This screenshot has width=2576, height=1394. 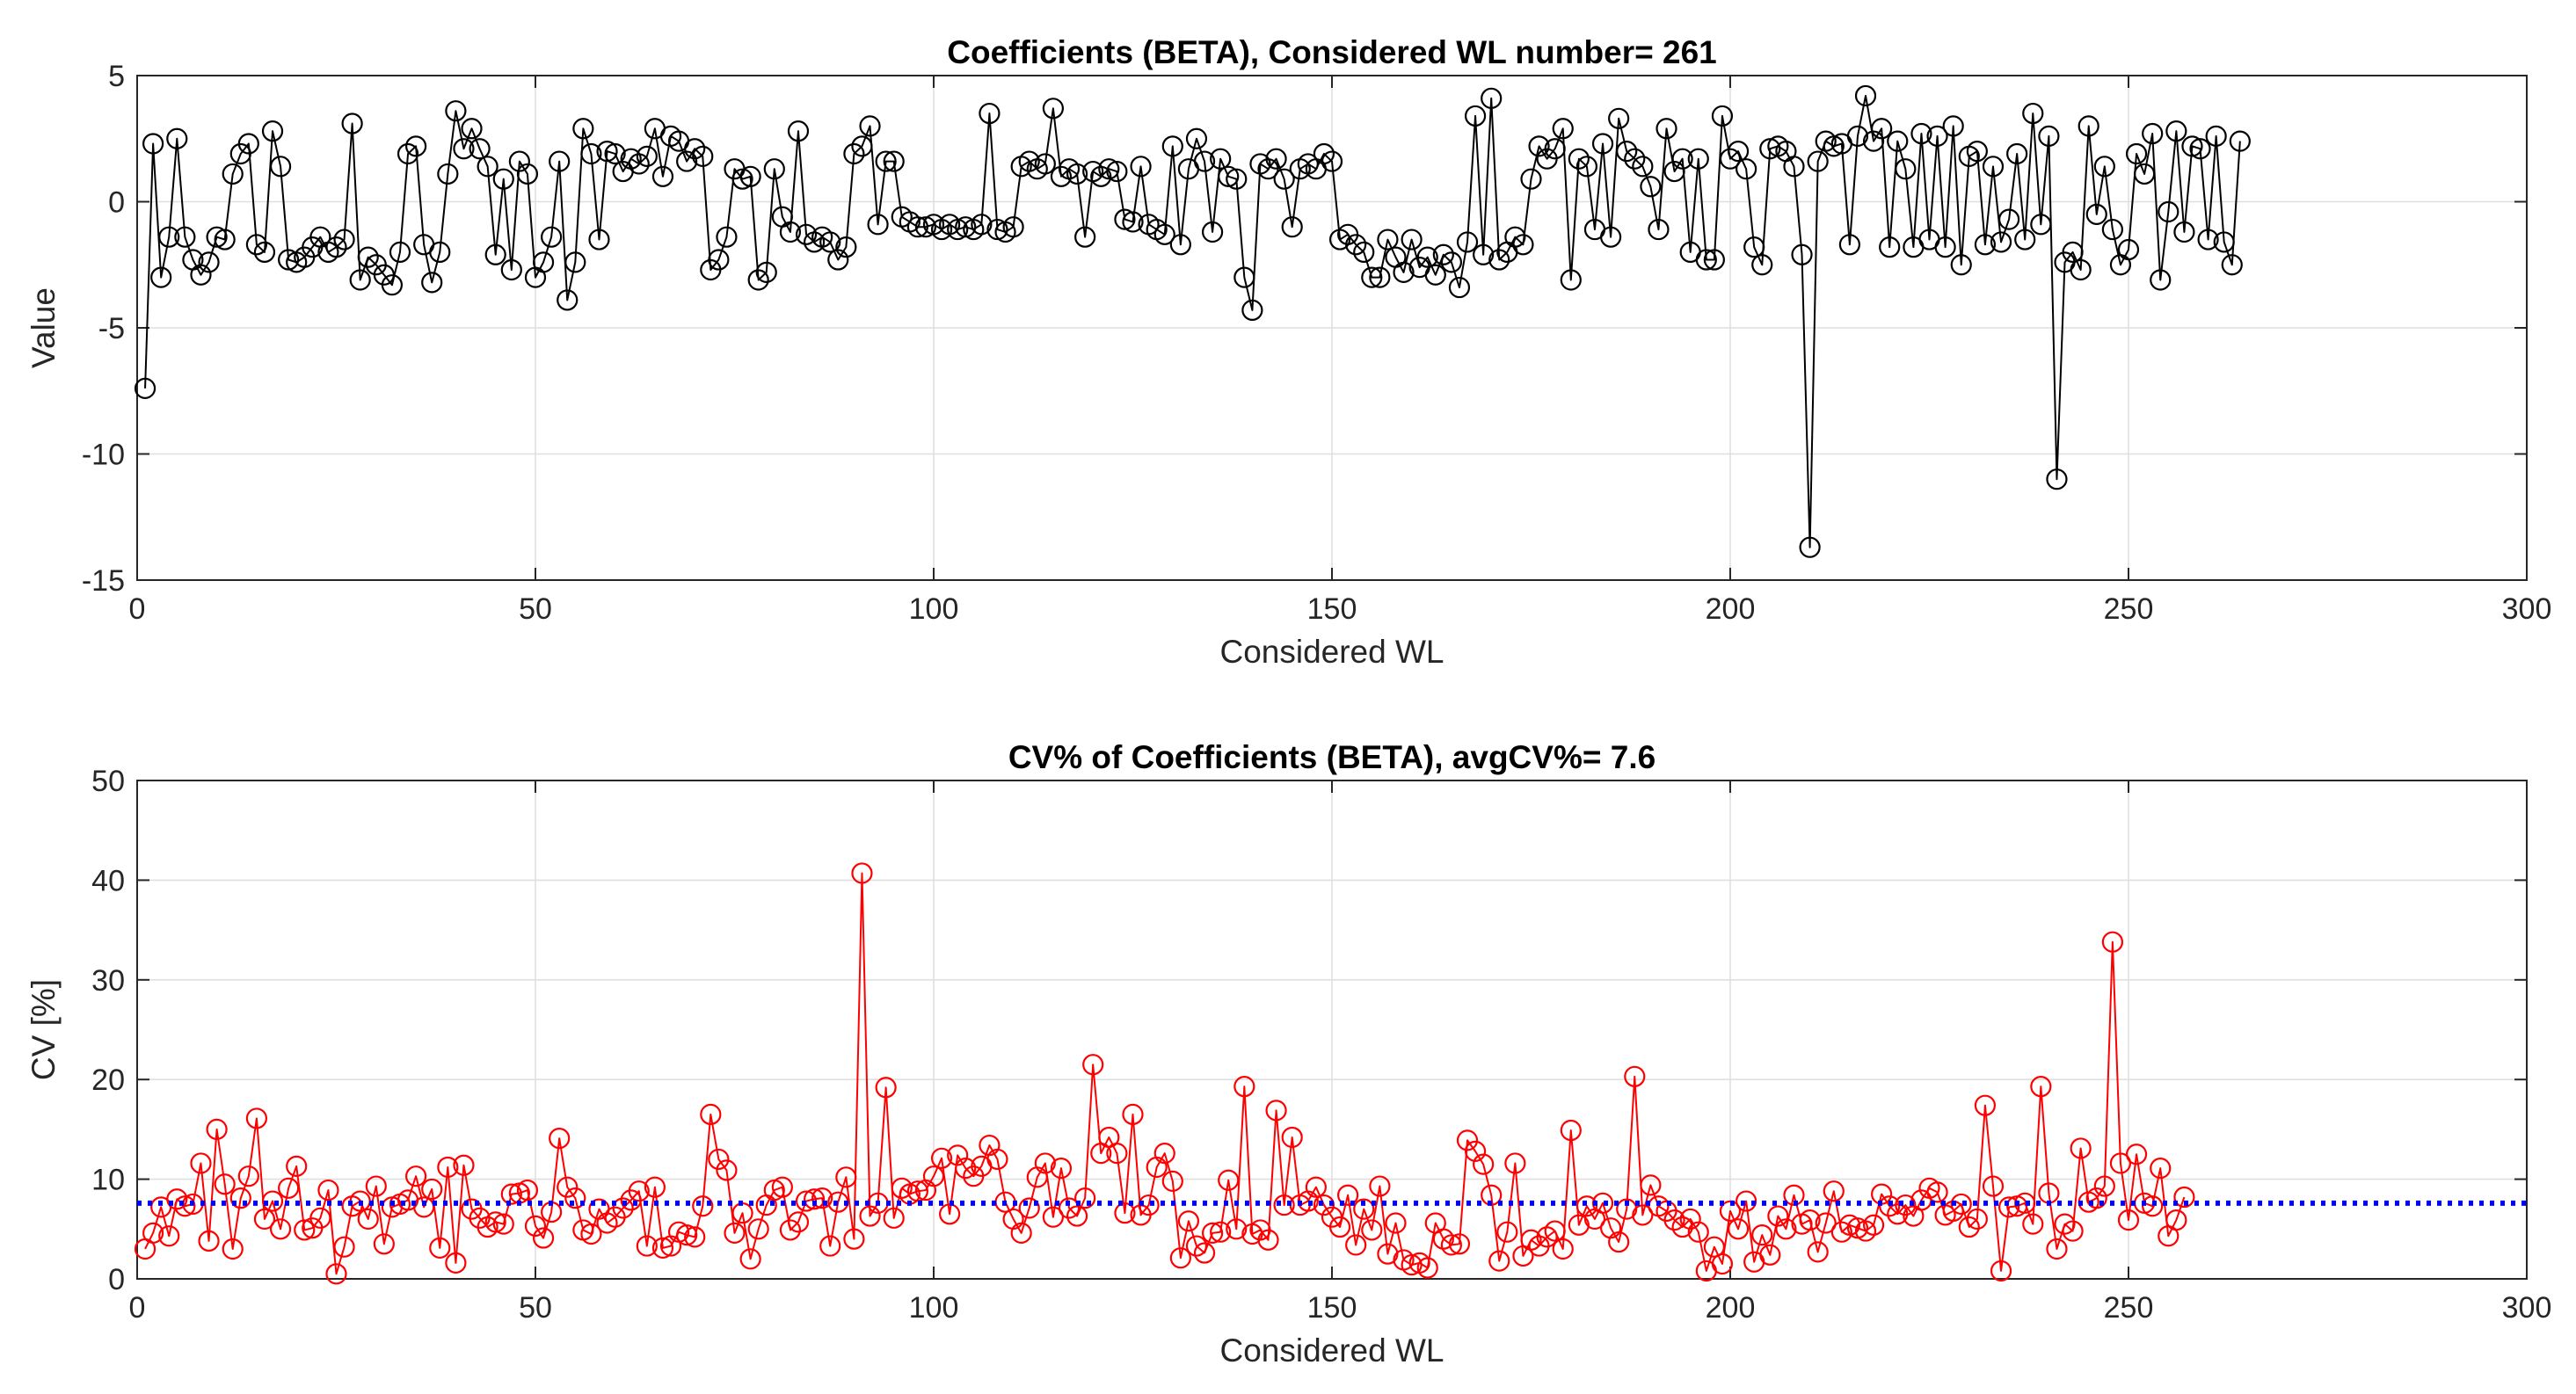 I want to click on x-tick-label: 150, so click(x=1332, y=1308).